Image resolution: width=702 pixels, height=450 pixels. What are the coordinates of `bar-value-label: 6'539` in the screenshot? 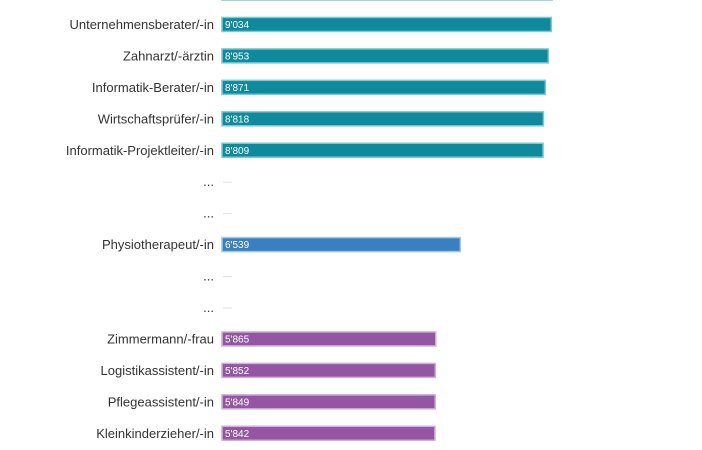 It's located at (237, 245).